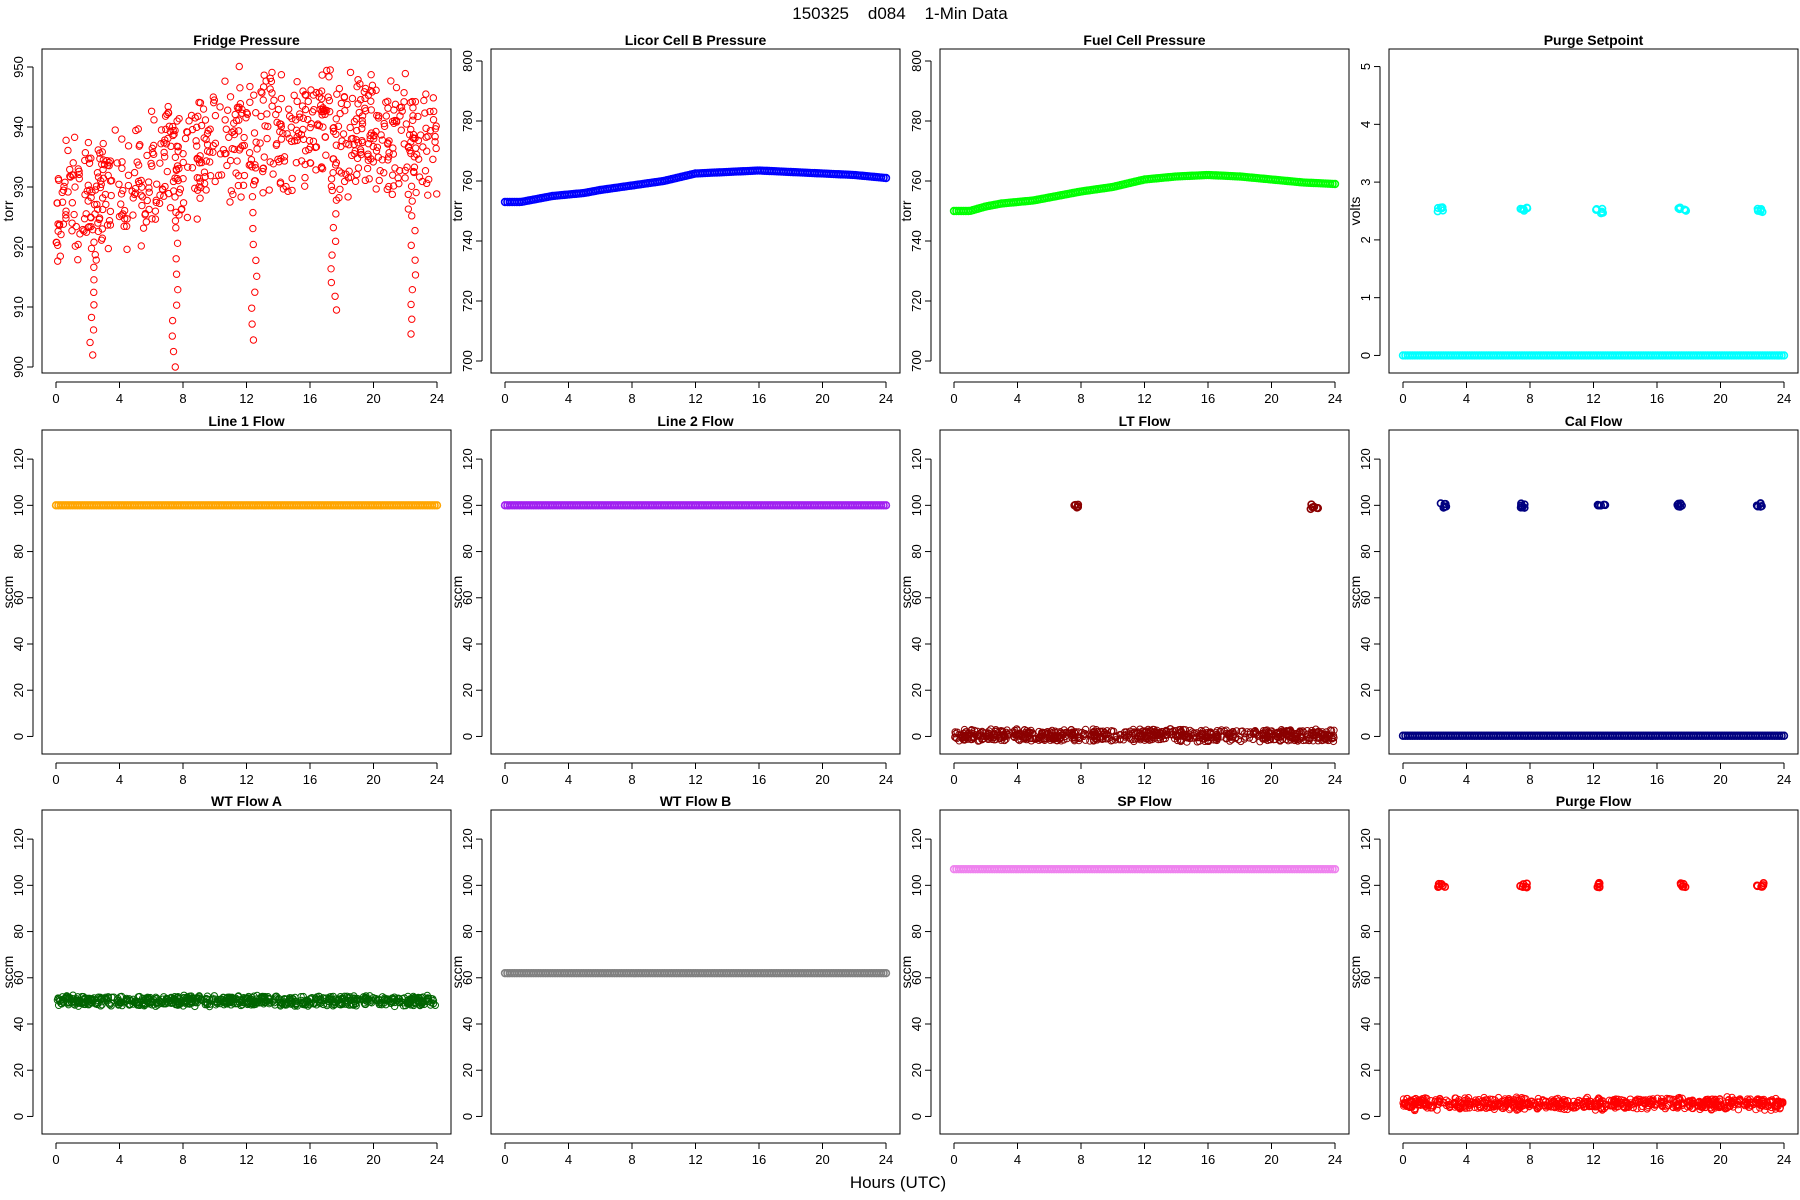 This screenshot has height=1200, width=1800. What do you see at coordinates (1144, 801) in the screenshot?
I see `panel-title: SP Flow` at bounding box center [1144, 801].